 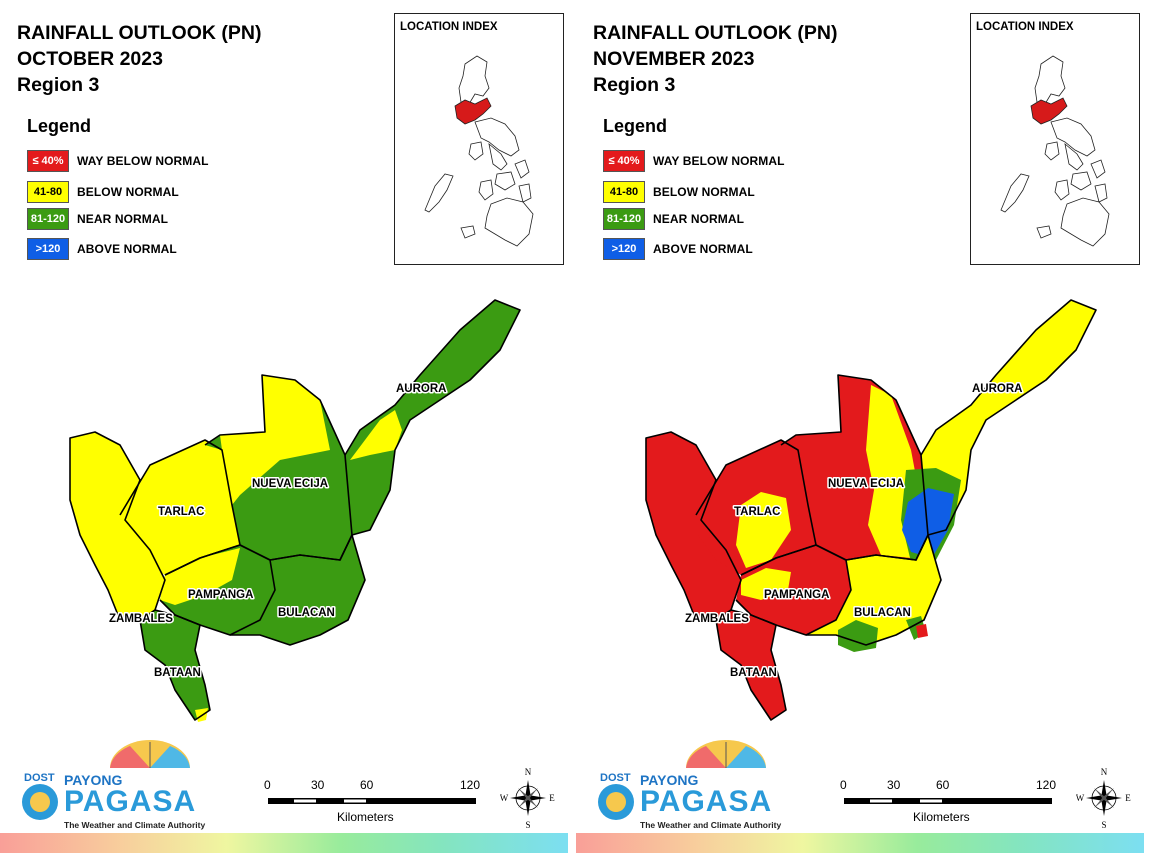 What do you see at coordinates (894, 785) in the screenshot?
I see `scale-tick-30: 30` at bounding box center [894, 785].